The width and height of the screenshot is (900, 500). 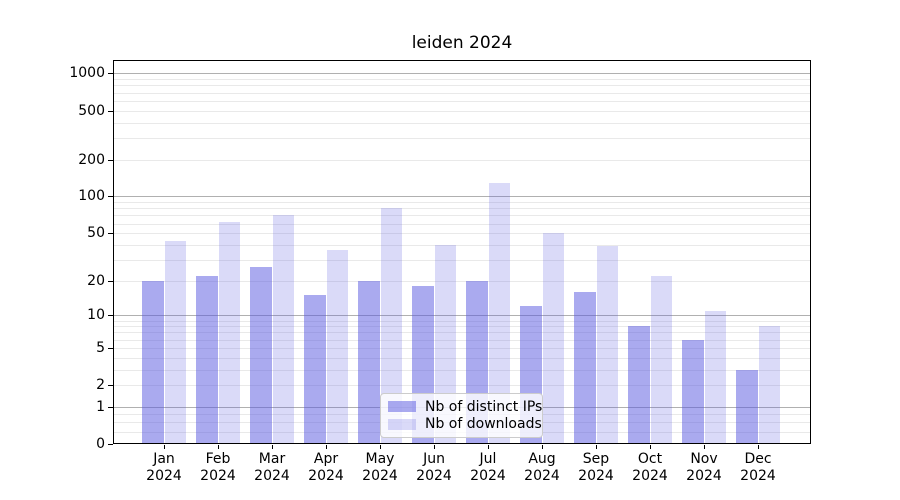 I want to click on y-tick-label: 0, so click(x=100, y=444).